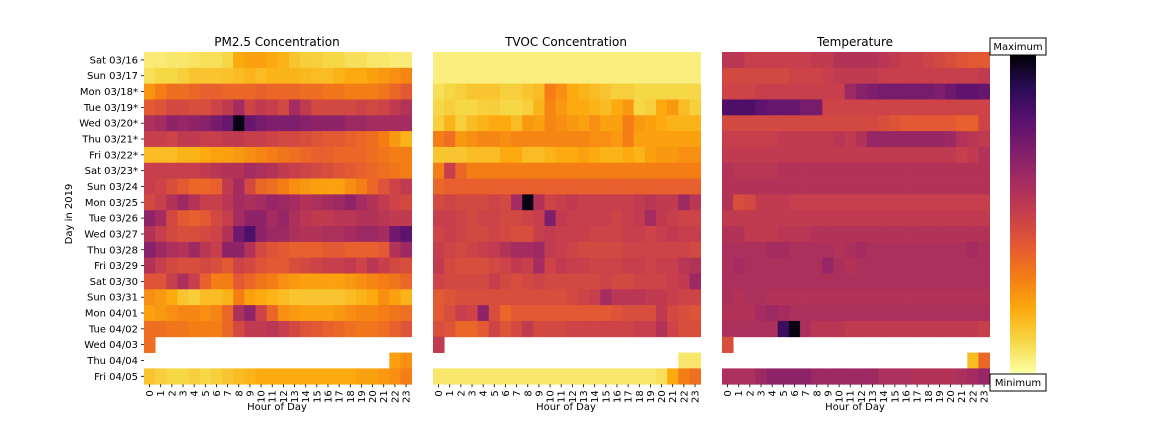 The width and height of the screenshot is (1152, 432). What do you see at coordinates (150, 393) in the screenshot?
I see `x-tick-label: 0` at bounding box center [150, 393].